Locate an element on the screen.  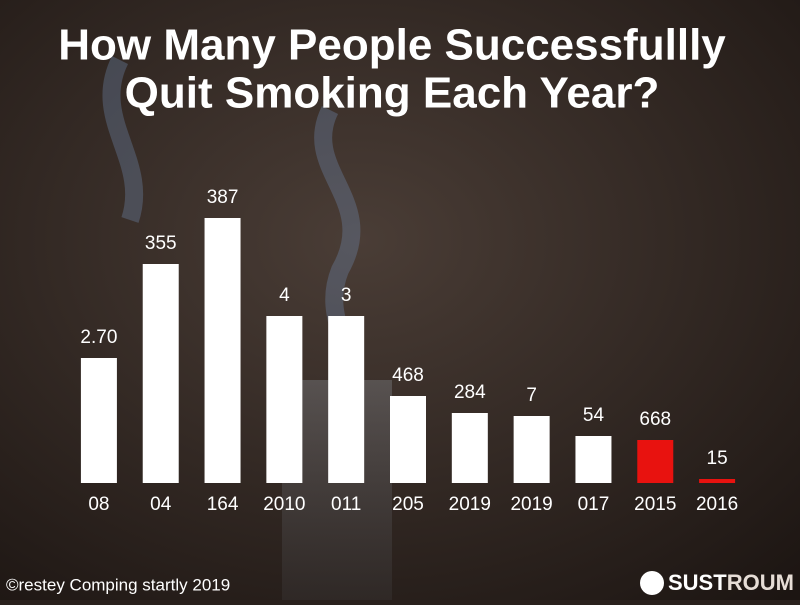
bar-label: 284 is located at coordinates (470, 392).